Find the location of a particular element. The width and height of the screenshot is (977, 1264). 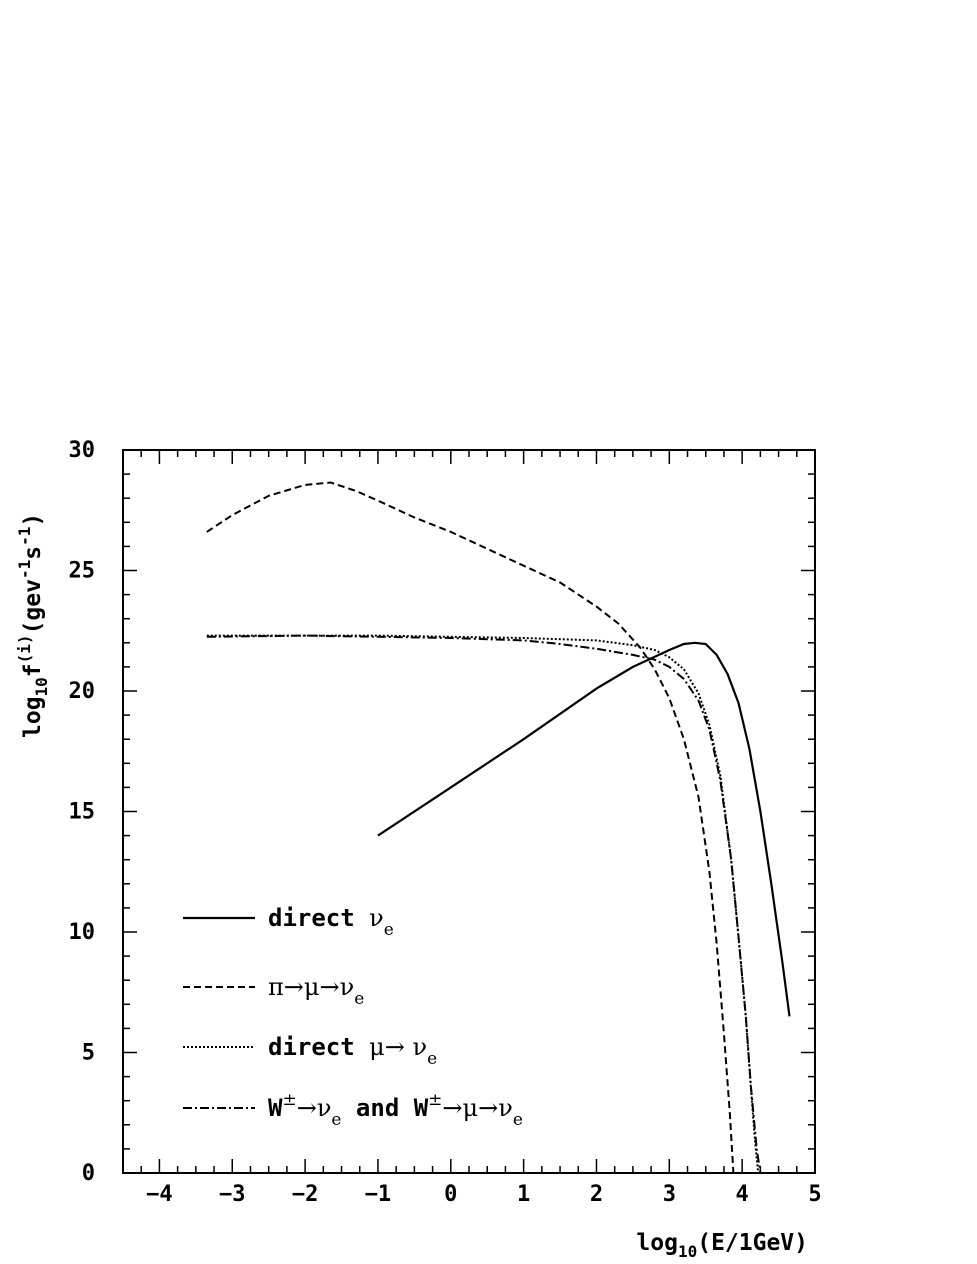

y-tick-label: 15 is located at coordinates (82, 812).